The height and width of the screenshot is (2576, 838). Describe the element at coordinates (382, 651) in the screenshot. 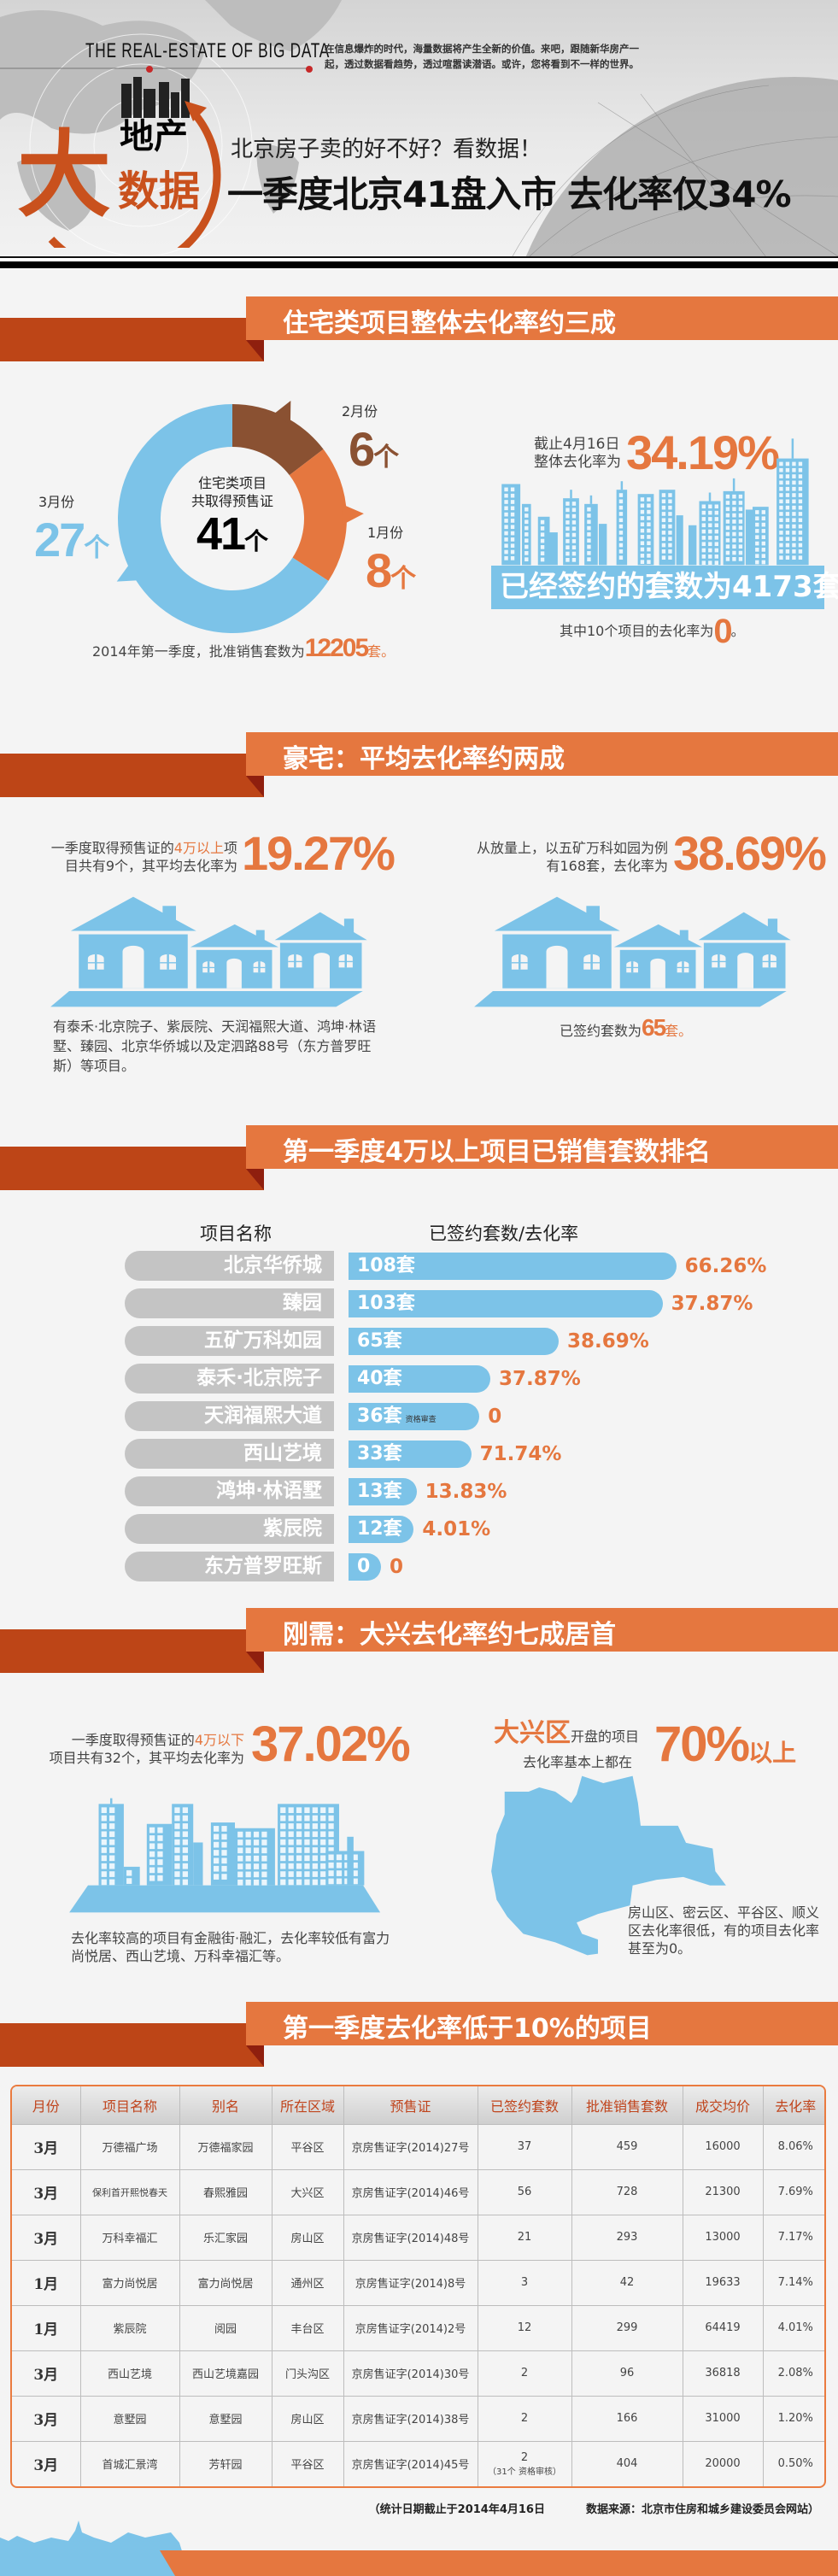

I see `approved-suffix: 套。` at that location.